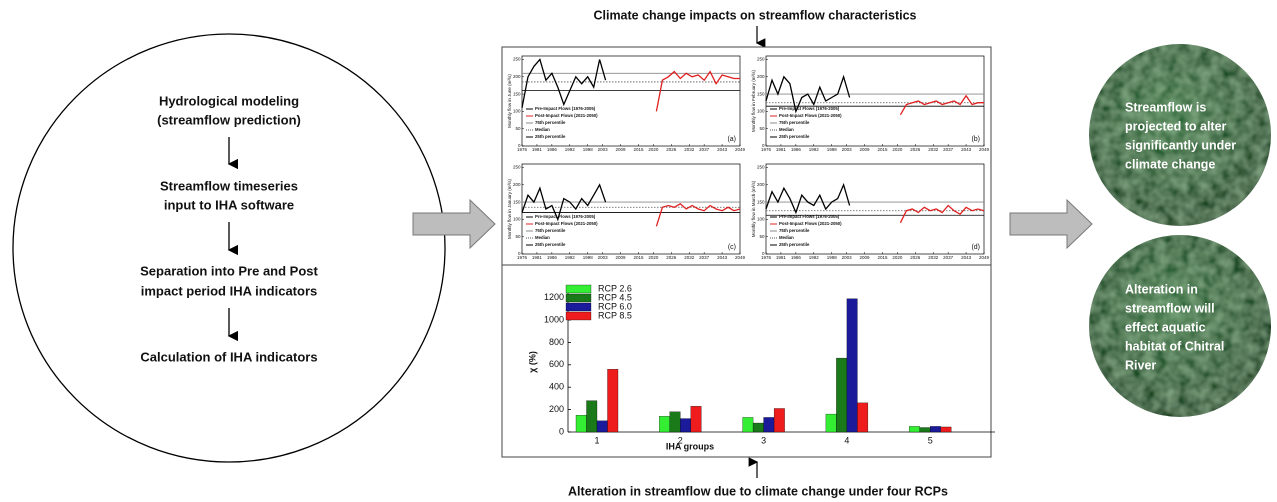  I want to click on outcome-text: River, so click(1140, 365).